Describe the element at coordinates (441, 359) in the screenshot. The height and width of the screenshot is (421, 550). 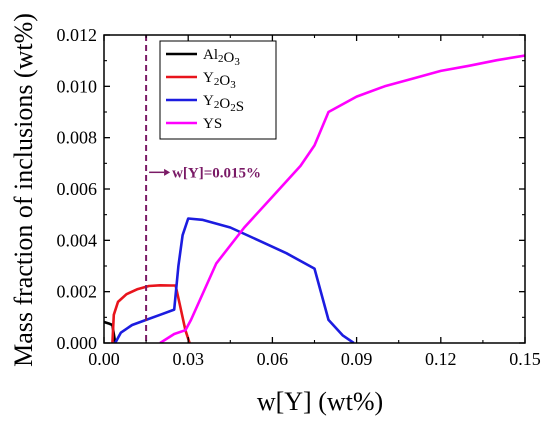
I see `x-tick-label: 0.12` at that location.